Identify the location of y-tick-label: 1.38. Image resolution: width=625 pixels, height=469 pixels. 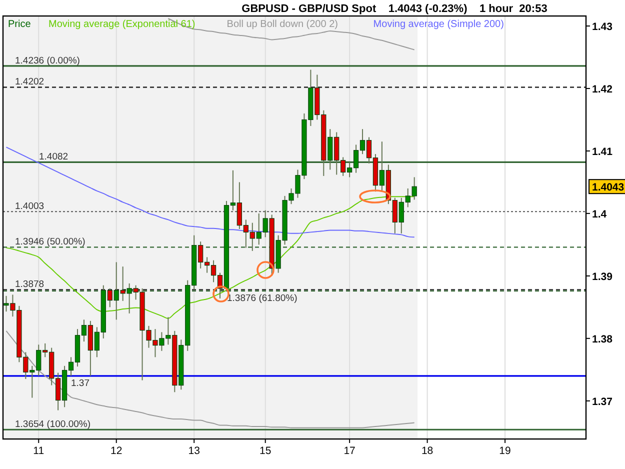
(602, 339).